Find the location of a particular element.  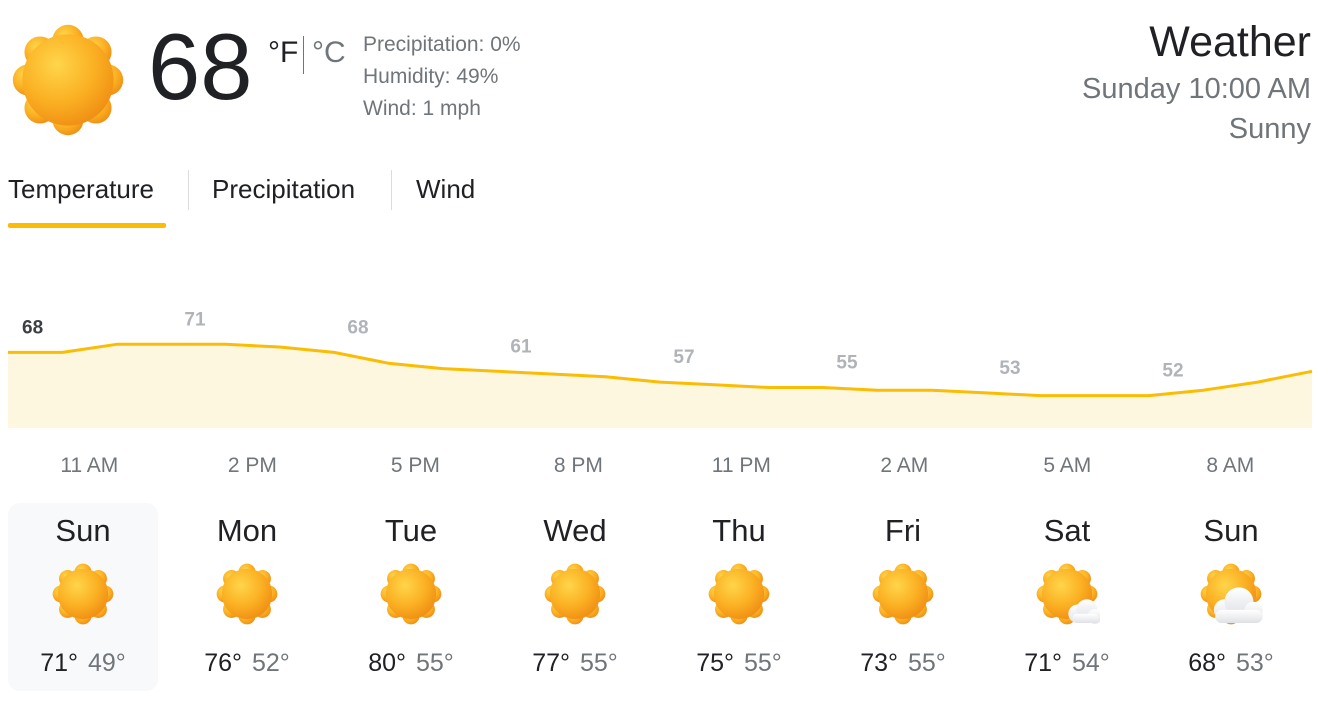

precipitation-detail: Precipitation: 0% is located at coordinates (442, 44).